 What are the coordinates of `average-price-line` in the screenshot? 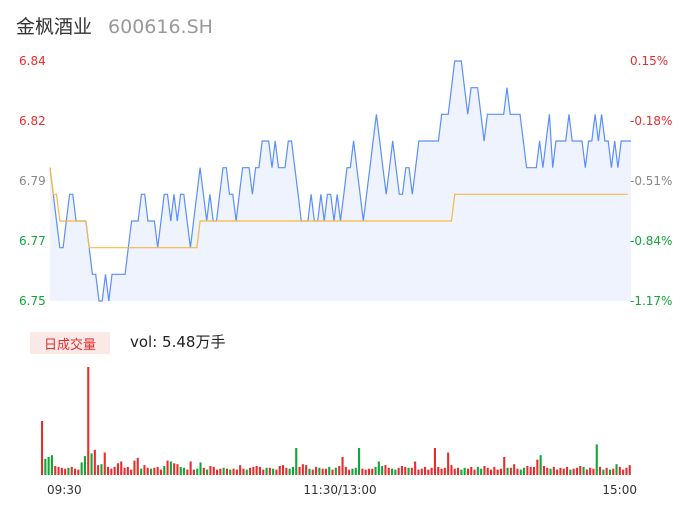 It's located at (338, 208).